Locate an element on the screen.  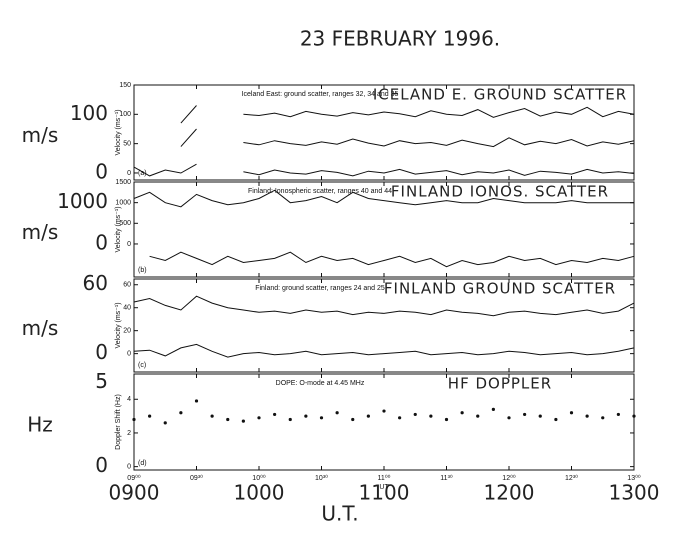
handwritten-level: 60 is located at coordinates (95, 283).